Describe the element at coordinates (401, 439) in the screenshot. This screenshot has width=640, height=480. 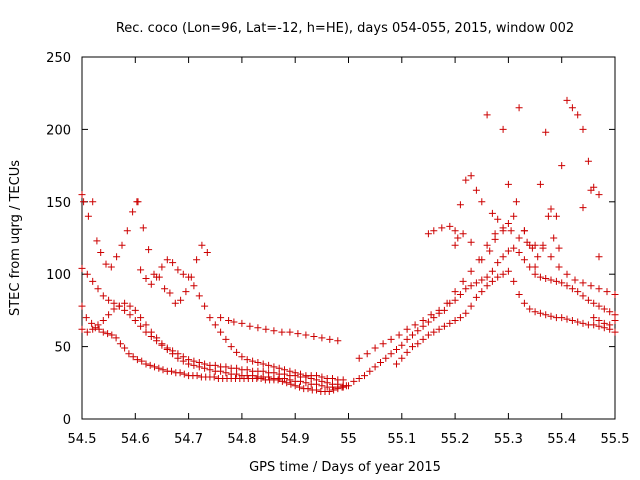
I see `x-tick-label: 55.1` at that location.